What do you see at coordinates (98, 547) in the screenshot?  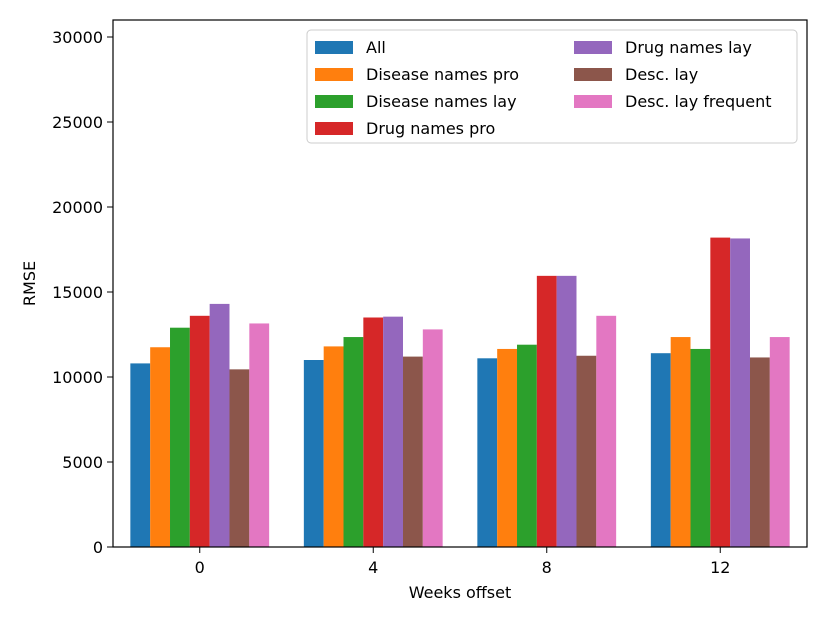 I see `y-tick-label: 0` at bounding box center [98, 547].